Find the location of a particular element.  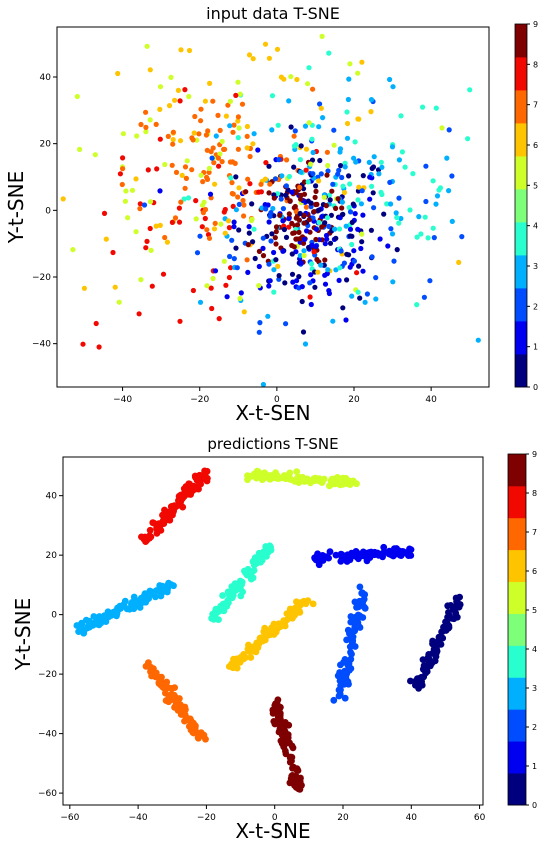

colorbar-tick-label: 4 is located at coordinates (535, 226).